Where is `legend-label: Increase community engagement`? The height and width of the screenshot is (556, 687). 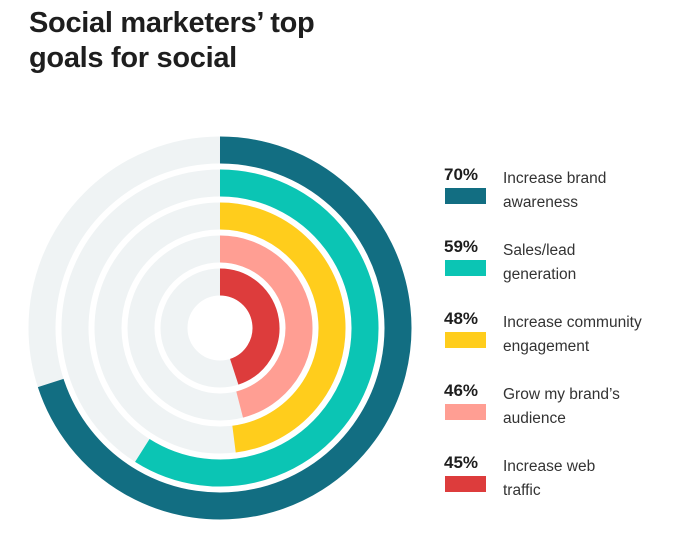
legend-label: Increase community engagement is located at coordinates (572, 334).